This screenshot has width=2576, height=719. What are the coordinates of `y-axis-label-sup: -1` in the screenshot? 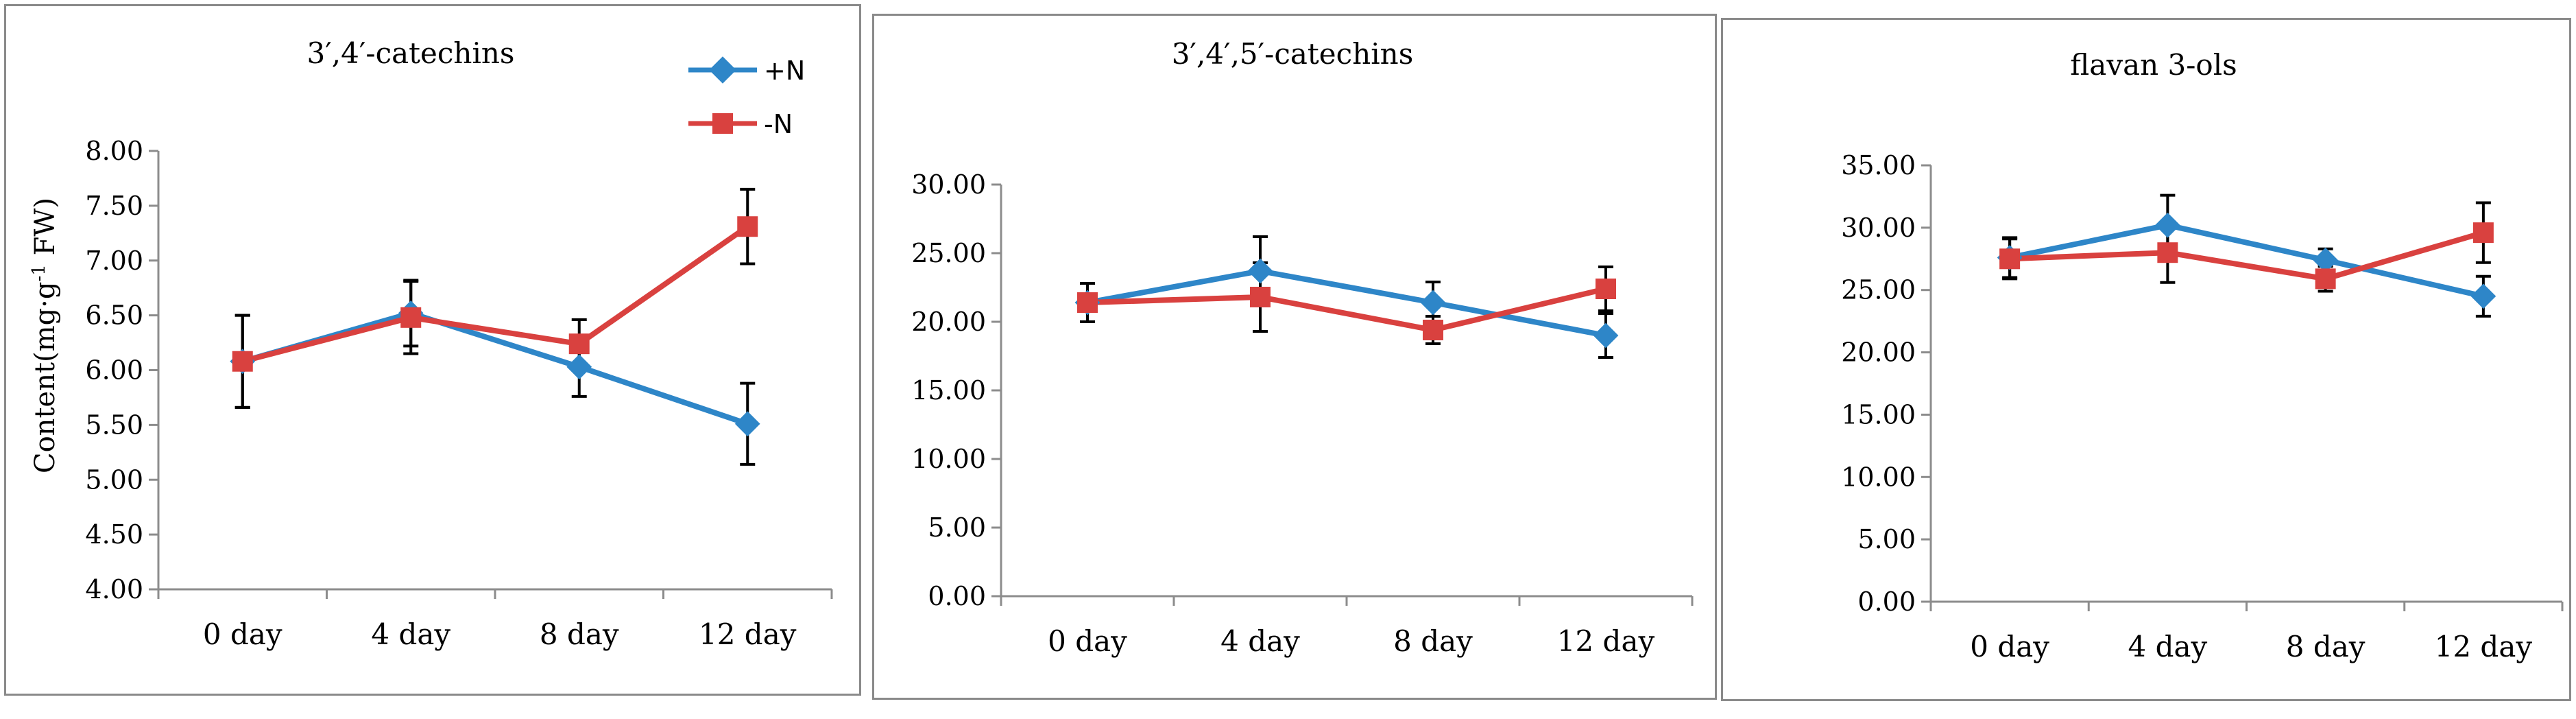 It's located at (39, 272).